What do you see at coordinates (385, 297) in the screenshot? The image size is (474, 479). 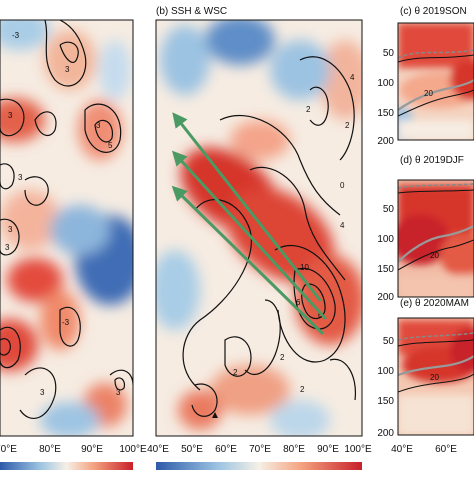 I see `panel-d-y-tick: 200` at bounding box center [385, 297].